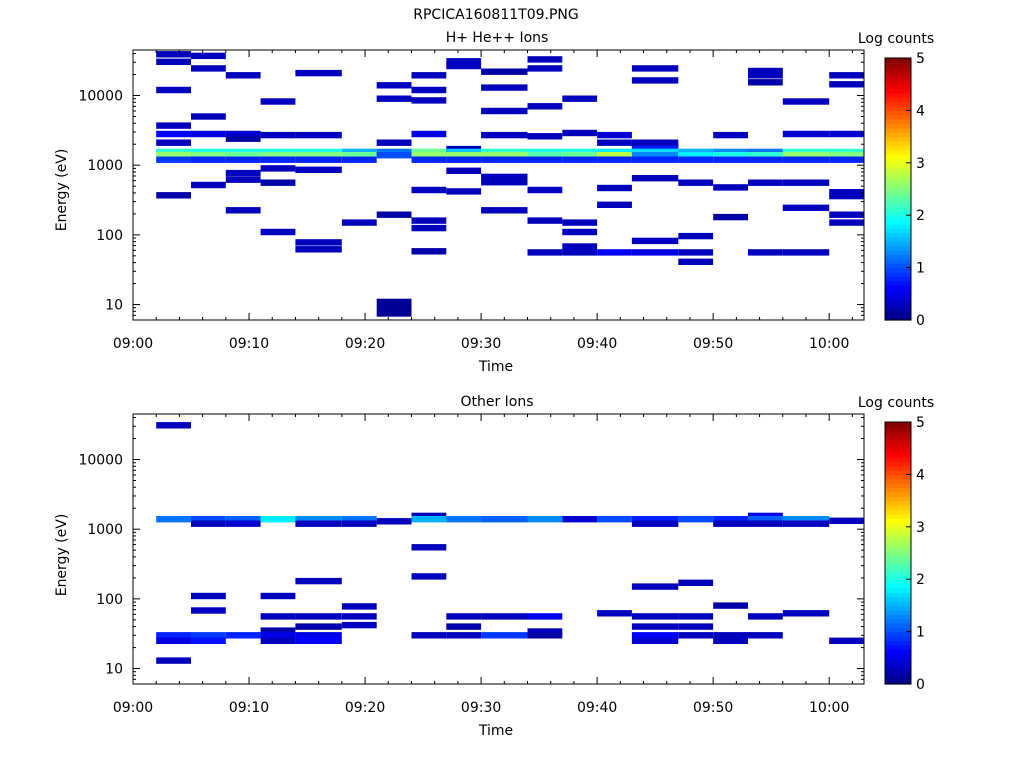  I want to click on y-tick-label: 10000, so click(100, 97).